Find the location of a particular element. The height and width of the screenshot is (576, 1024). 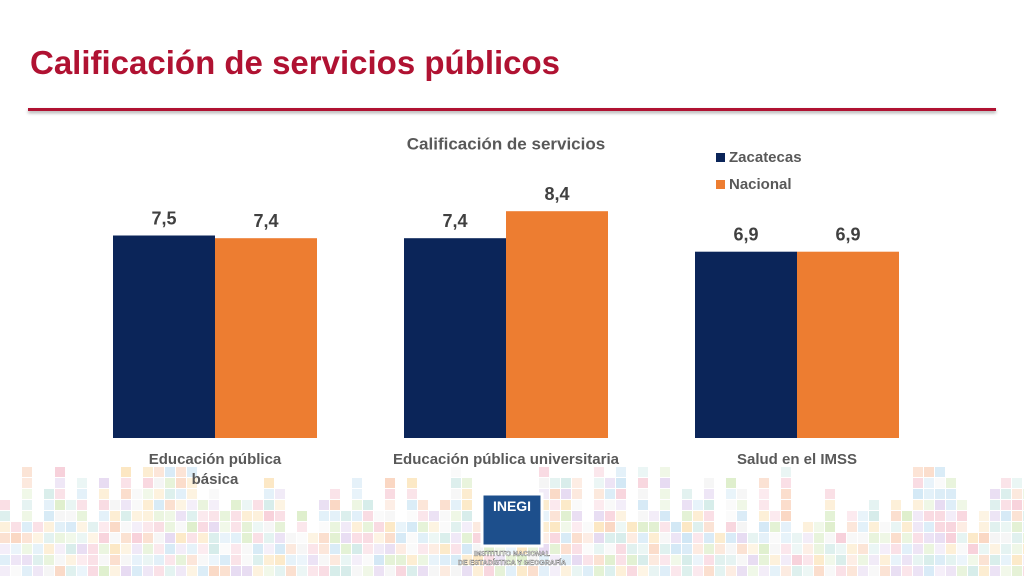

data-label: 6,9 is located at coordinates (745, 234).